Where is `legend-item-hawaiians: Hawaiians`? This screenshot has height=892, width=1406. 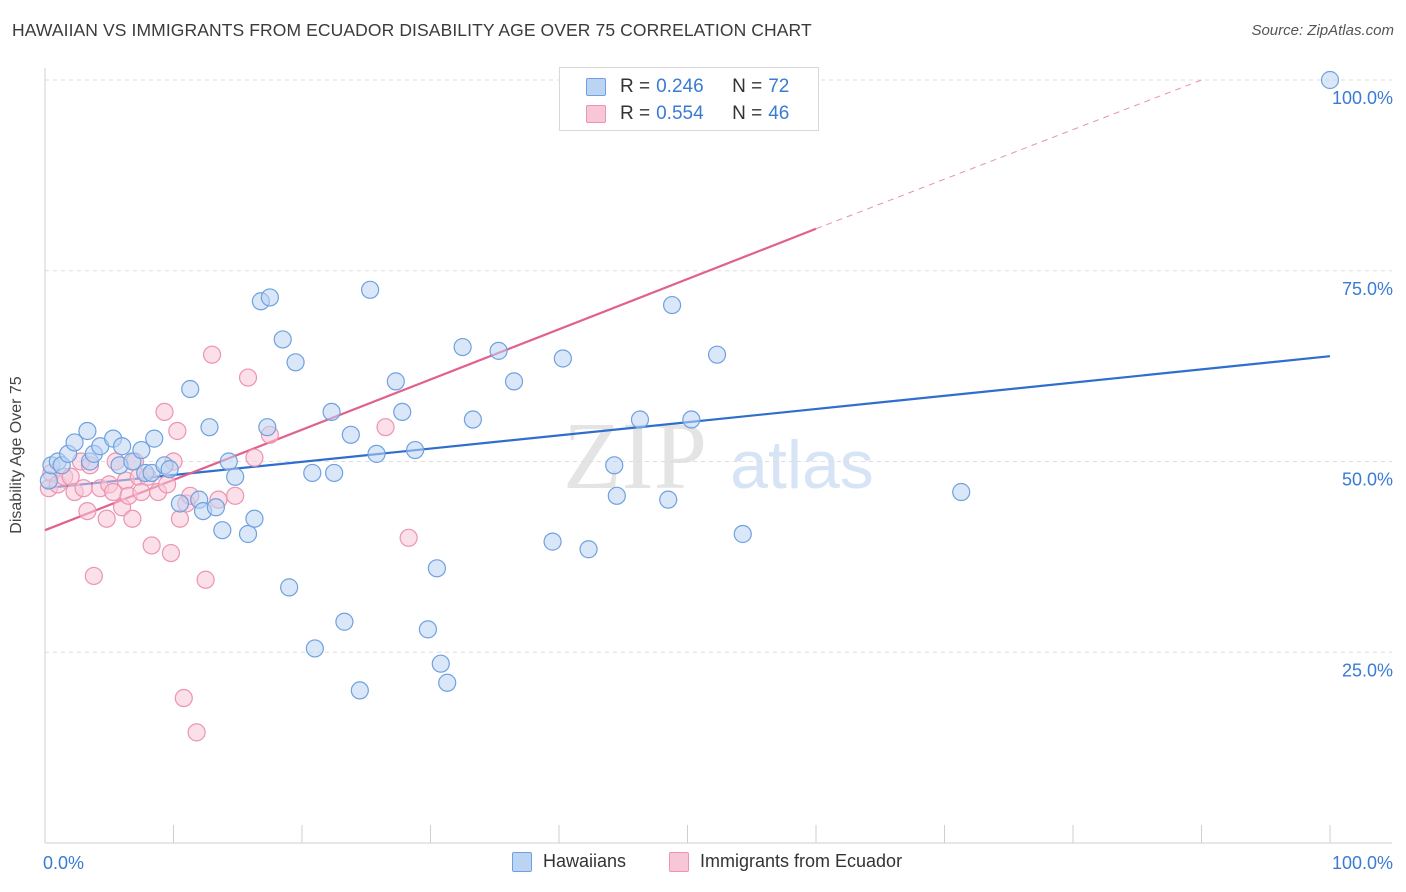
legend-item-hawaiians: Hawaiians is located at coordinates (569, 861).